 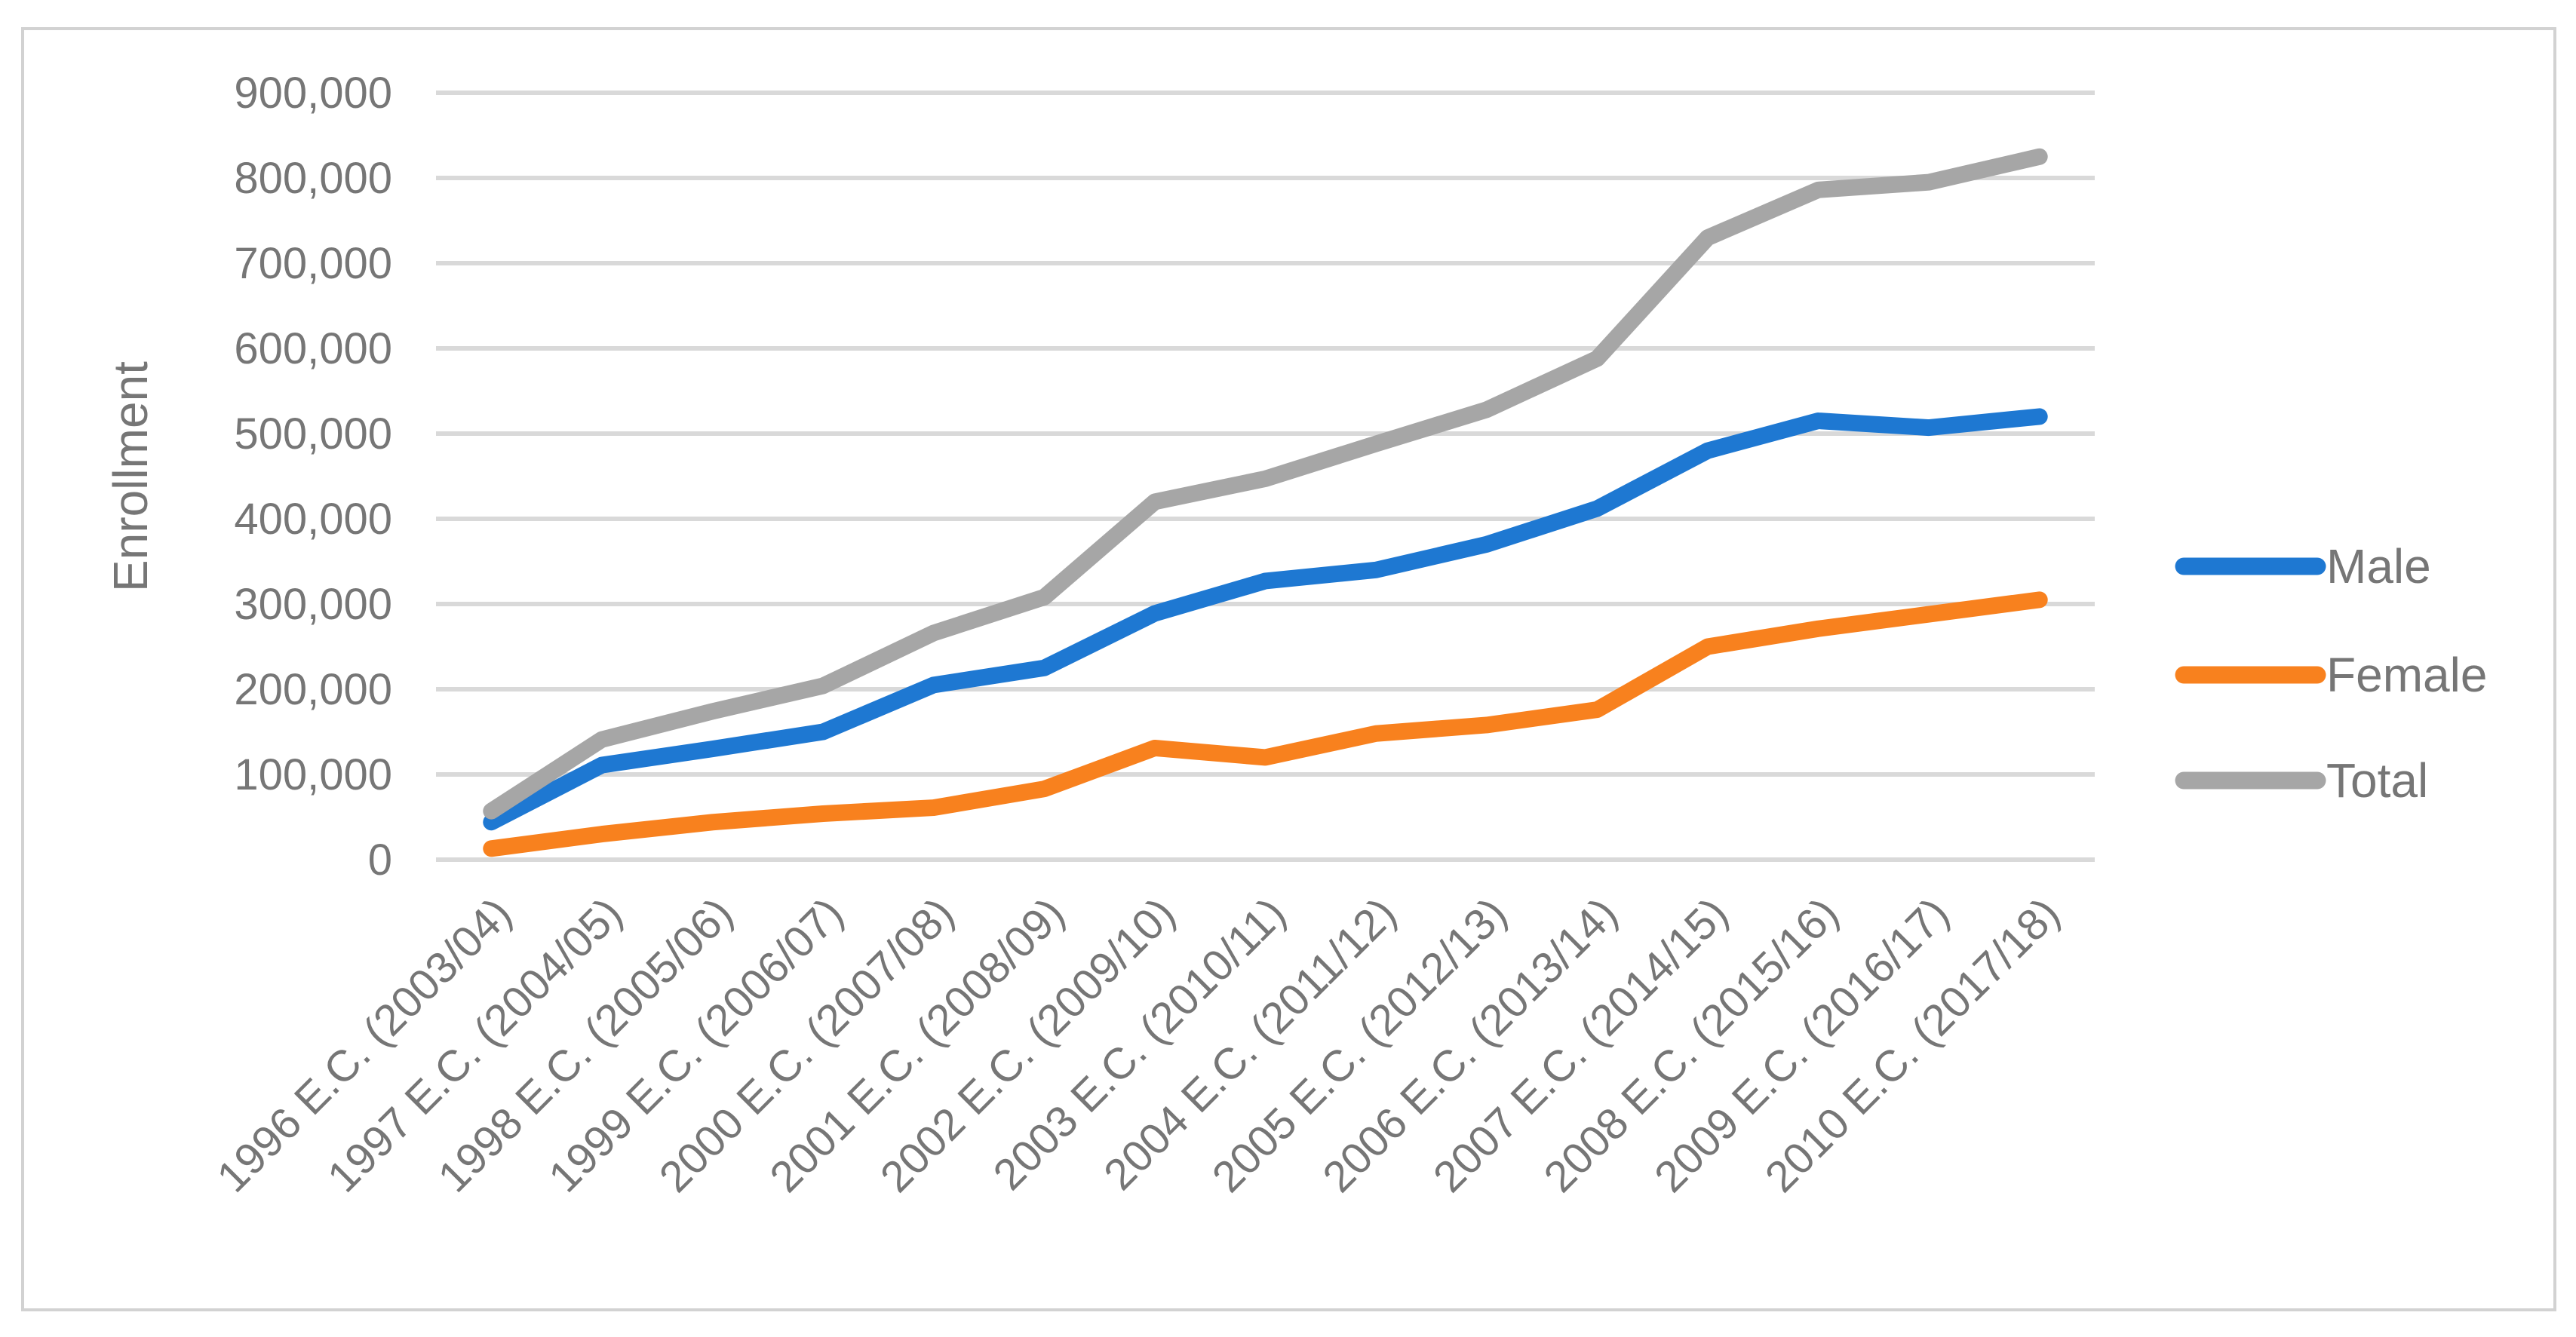 What do you see at coordinates (313, 93) in the screenshot?
I see `y-tick-label: 900,000` at bounding box center [313, 93].